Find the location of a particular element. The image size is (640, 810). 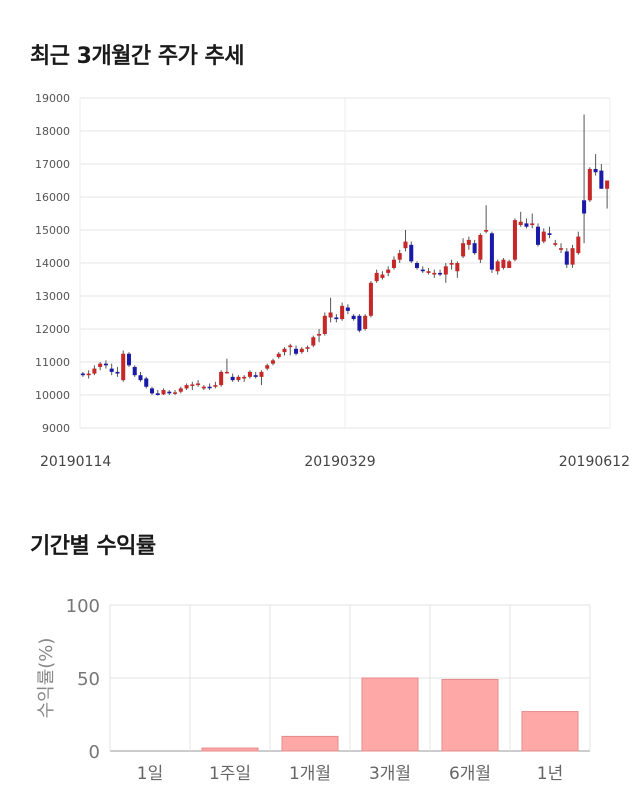

returns-title: 기간별 수익률 is located at coordinates (93, 546).